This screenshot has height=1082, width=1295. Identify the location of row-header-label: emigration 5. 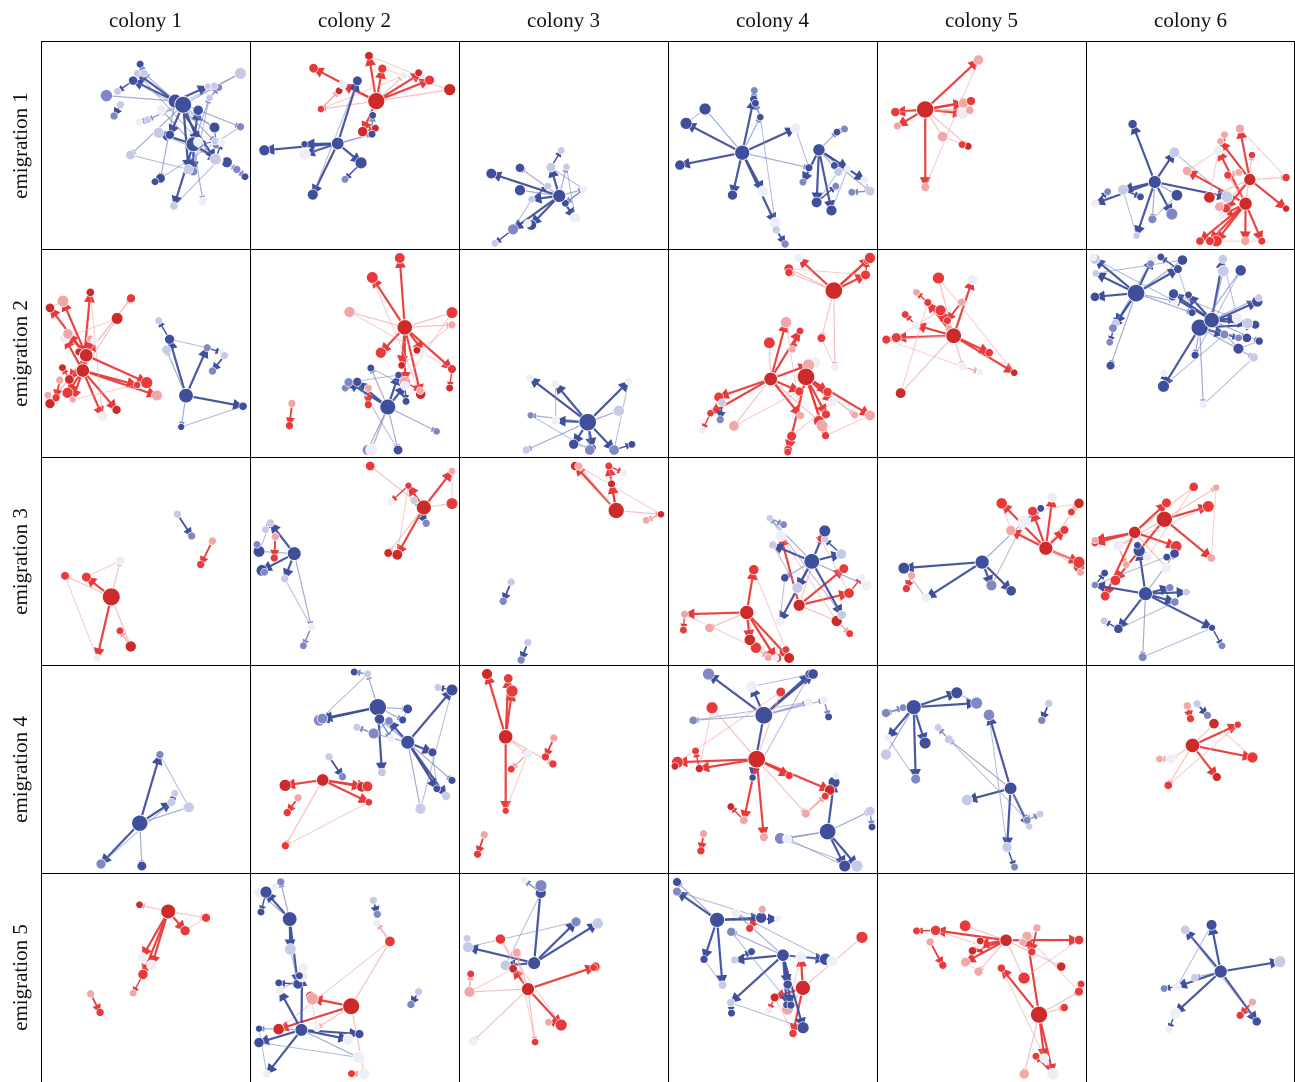
(20, 977).